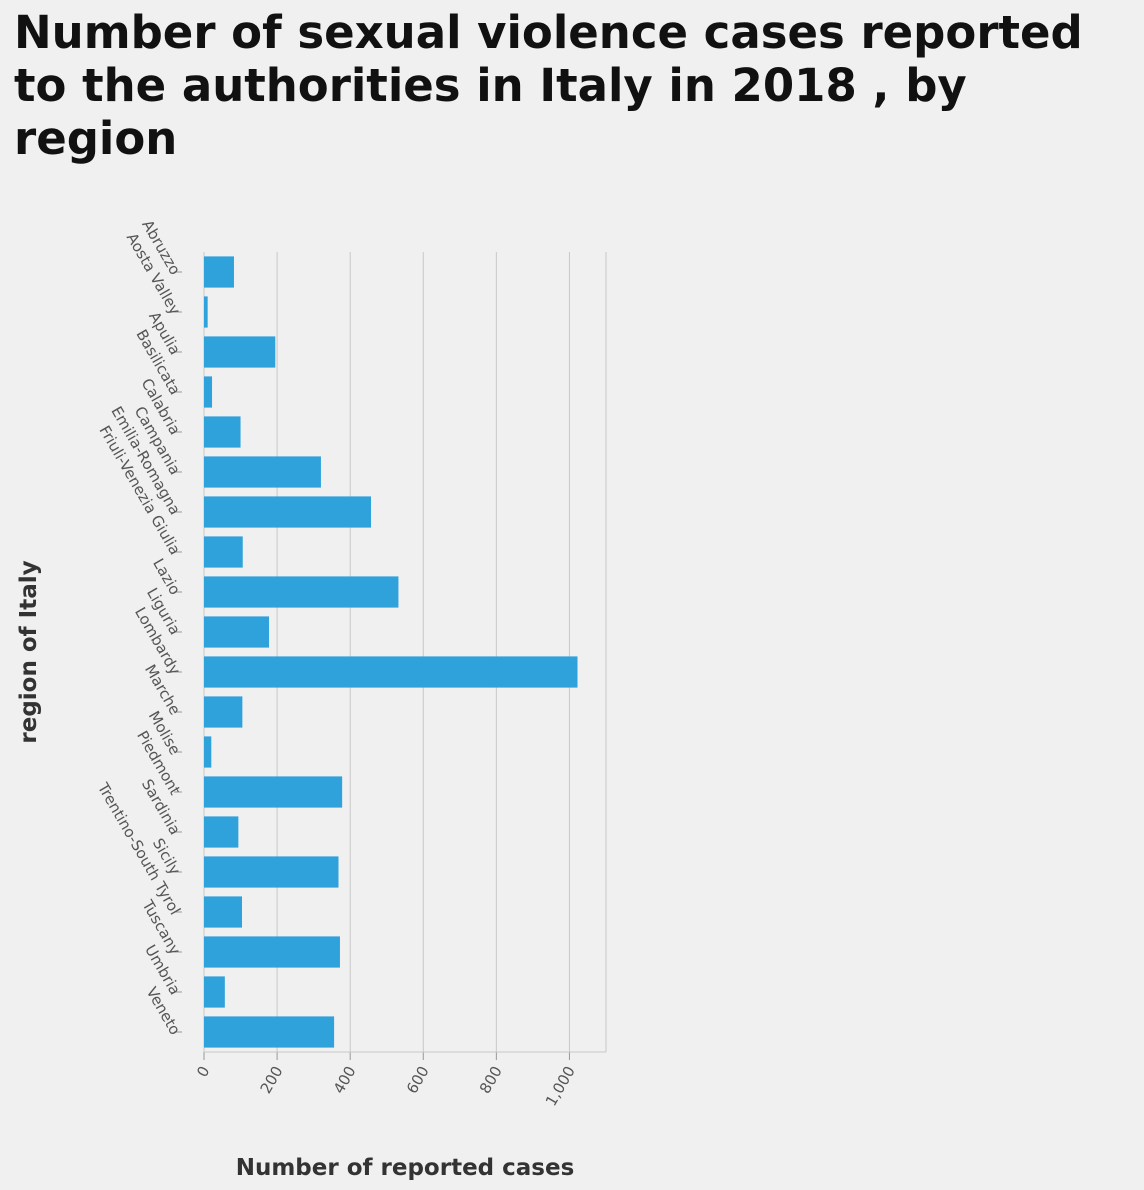 The width and height of the screenshot is (1144, 1190). Describe the element at coordinates (203, 1071) in the screenshot. I see `x-tick-label: 0` at that location.